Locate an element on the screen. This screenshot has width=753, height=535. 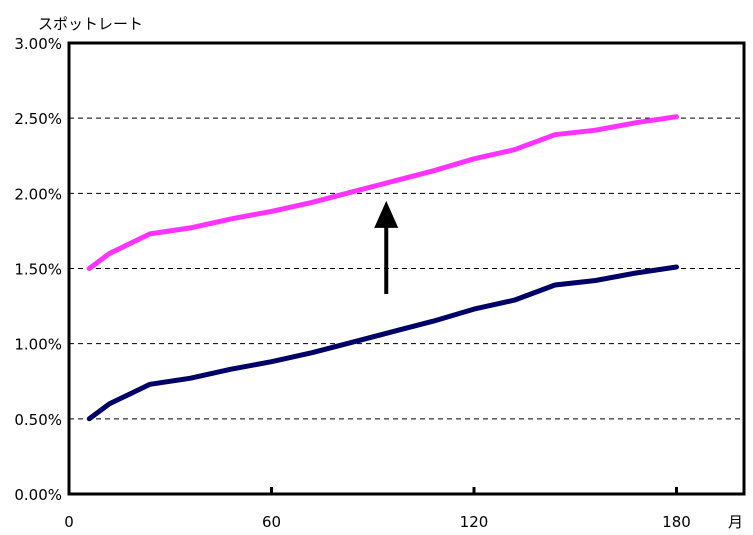
x-axis-unit: 月 is located at coordinates (735, 522).